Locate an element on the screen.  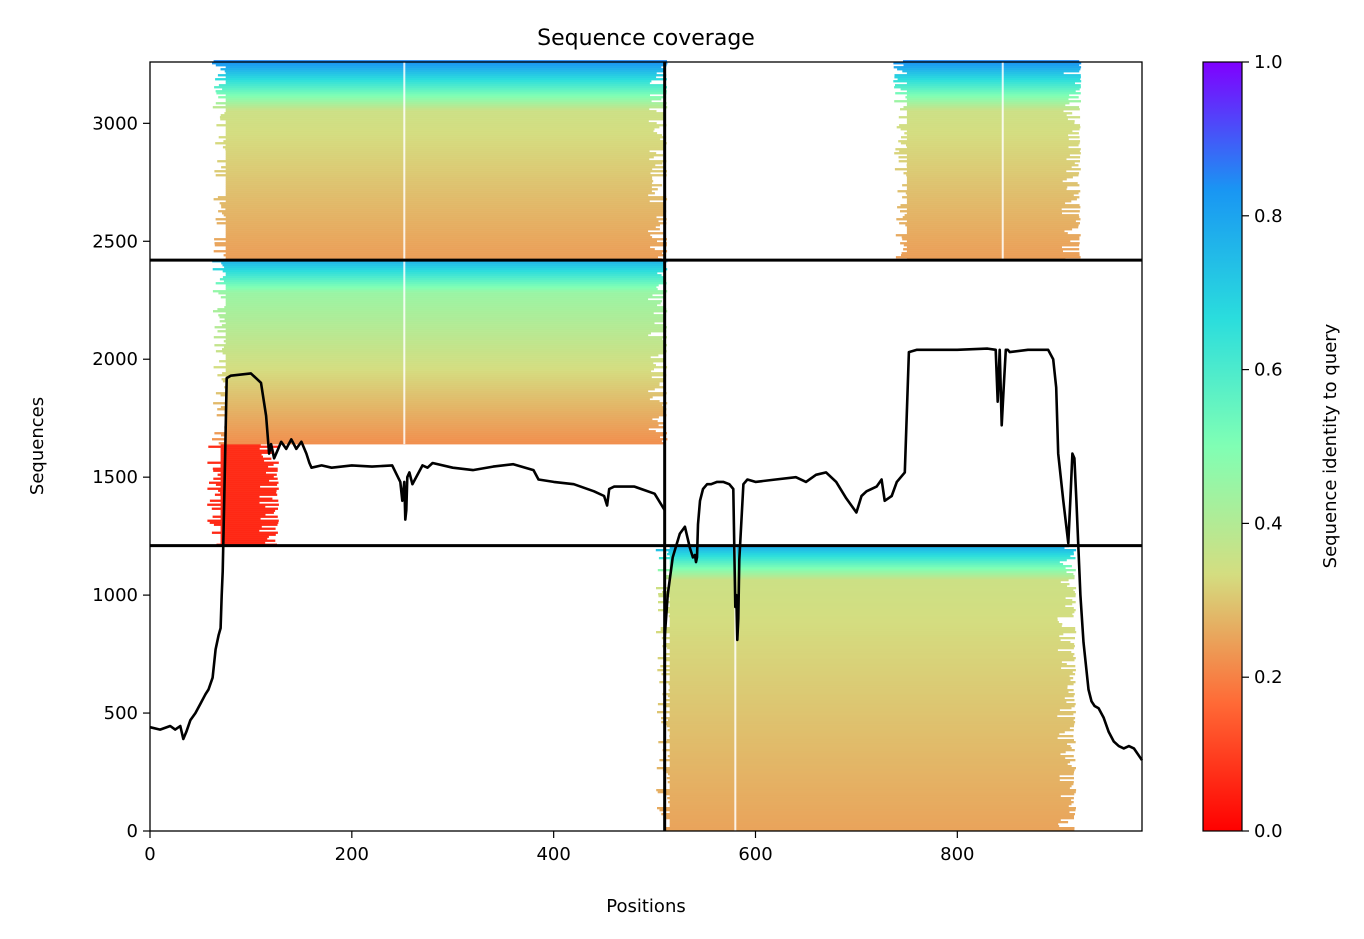
colorbar-tick: 0.2 is located at coordinates (1262, 677).